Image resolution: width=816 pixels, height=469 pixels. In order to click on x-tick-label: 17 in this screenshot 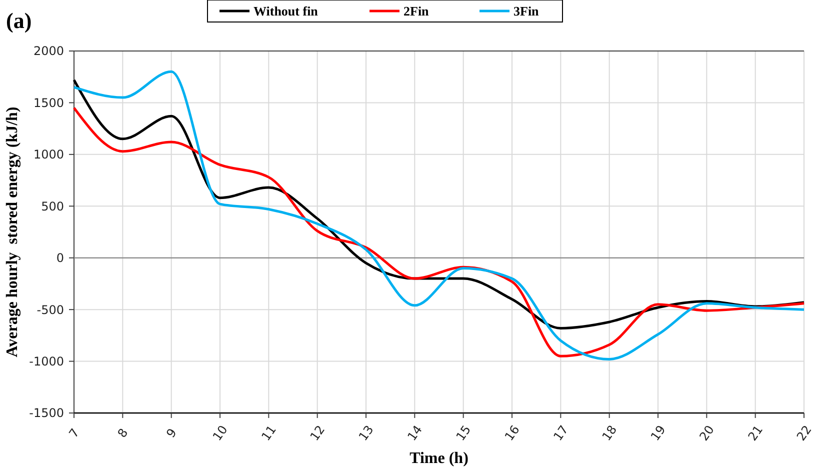, I will do `click(560, 433)`.